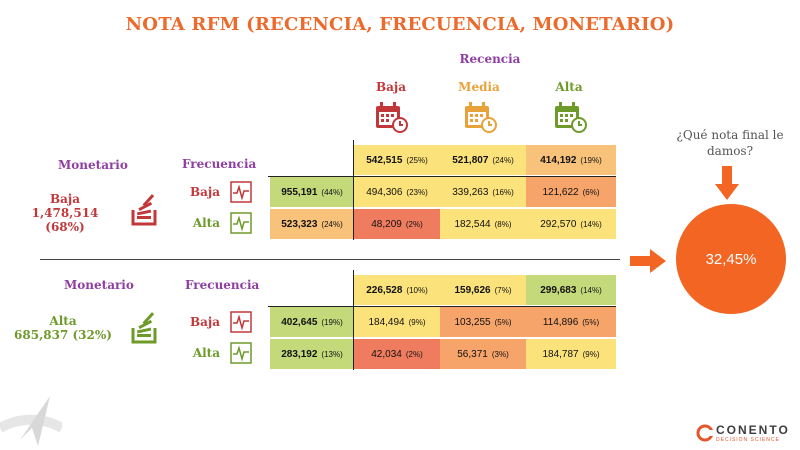  I want to click on grid-cell: 292,570 (14%), so click(571, 224).